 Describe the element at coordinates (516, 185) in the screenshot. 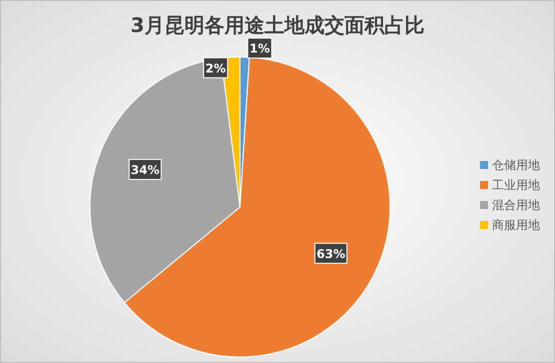

I see `slice-label: 工业用地` at that location.